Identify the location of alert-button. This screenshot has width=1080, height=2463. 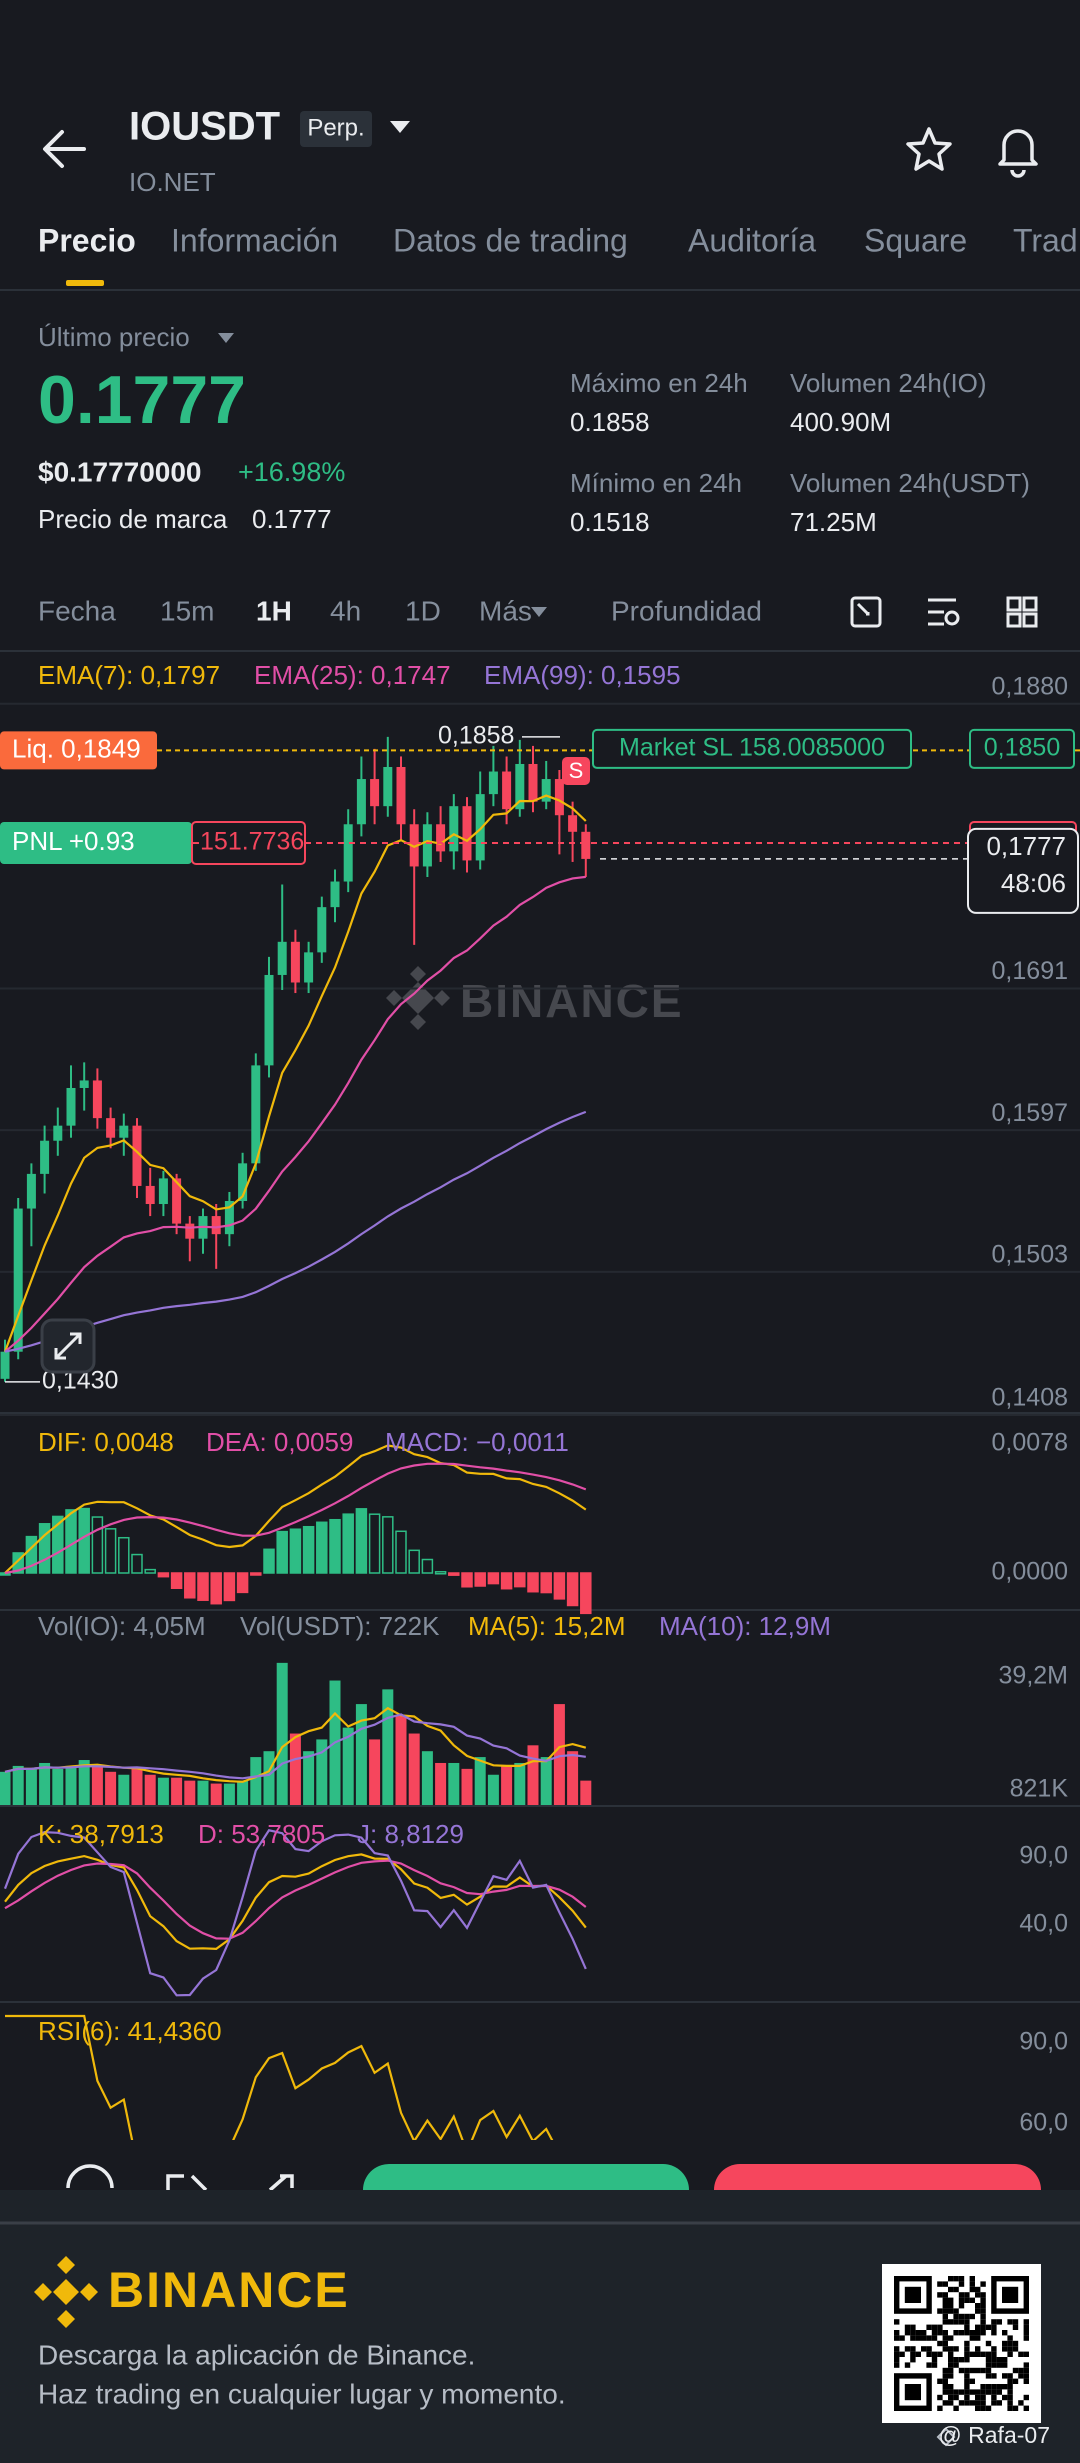
(1018, 153).